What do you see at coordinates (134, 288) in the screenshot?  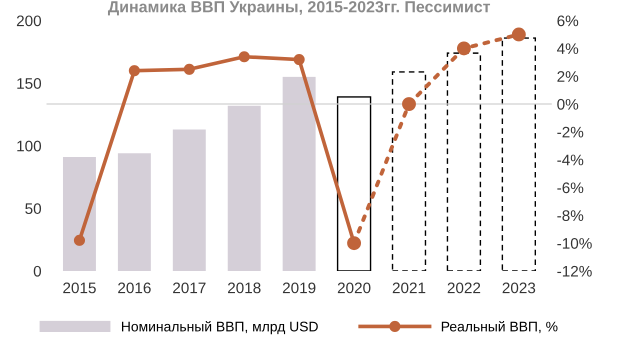 I see `x-tick-label: 2016` at bounding box center [134, 288].